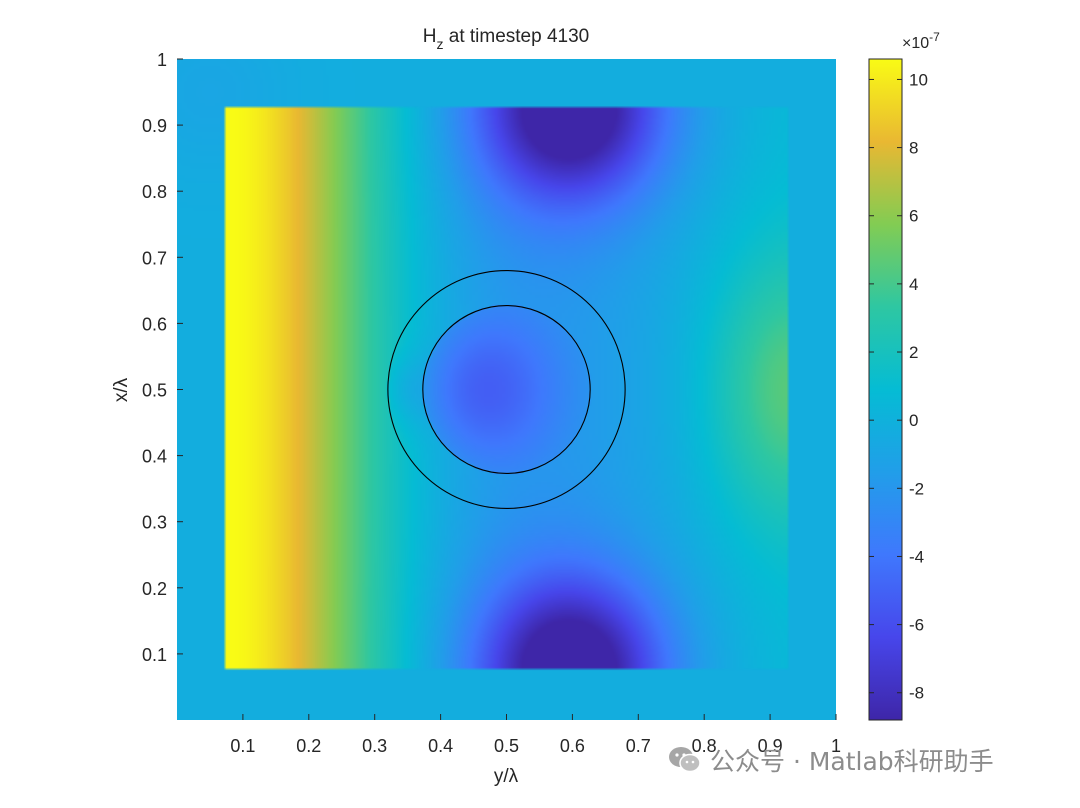 This screenshot has height=808, width=1080. I want to click on colorbar-tick-label: 2, so click(913, 352).